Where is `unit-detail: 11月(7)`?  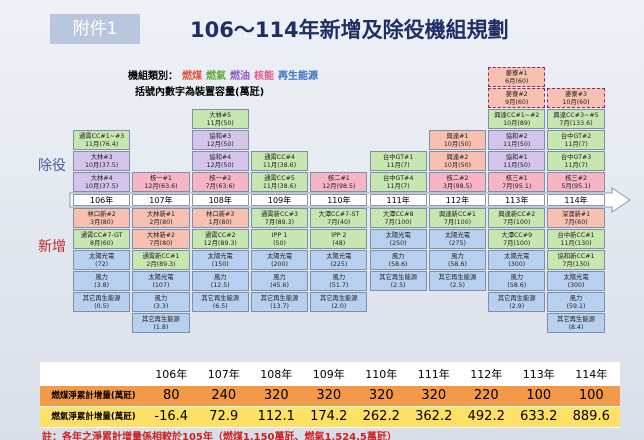 unit-detail: 11月(7) is located at coordinates (398, 186).